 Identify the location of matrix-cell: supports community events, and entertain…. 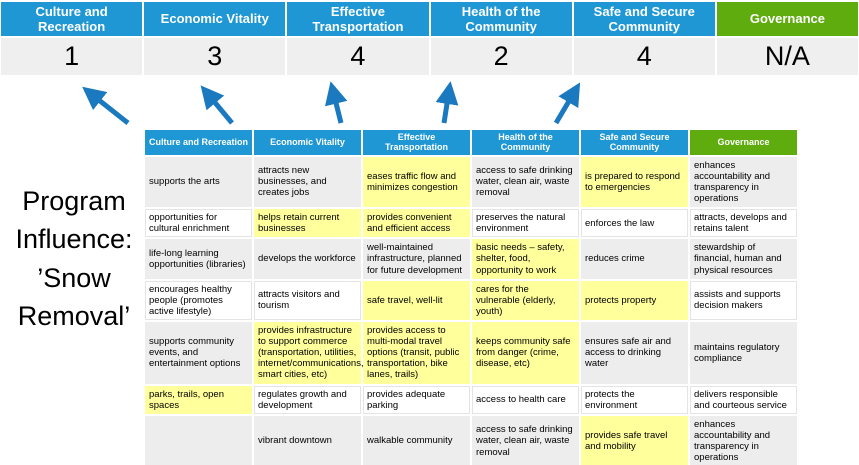
(198, 353).